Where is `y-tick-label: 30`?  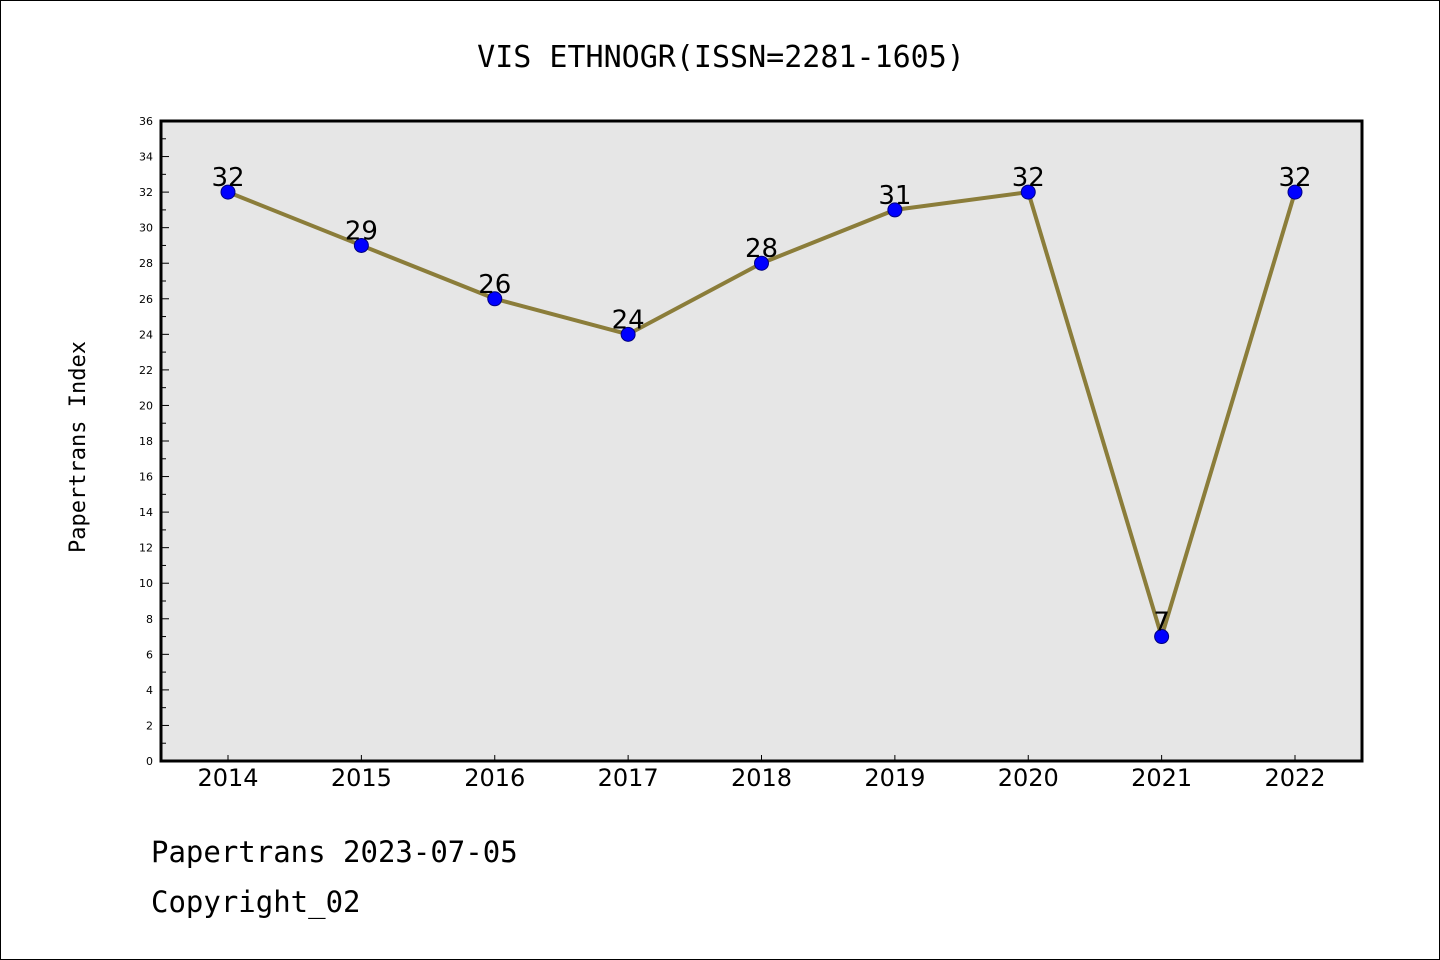
y-tick-label: 30 is located at coordinates (146, 228).